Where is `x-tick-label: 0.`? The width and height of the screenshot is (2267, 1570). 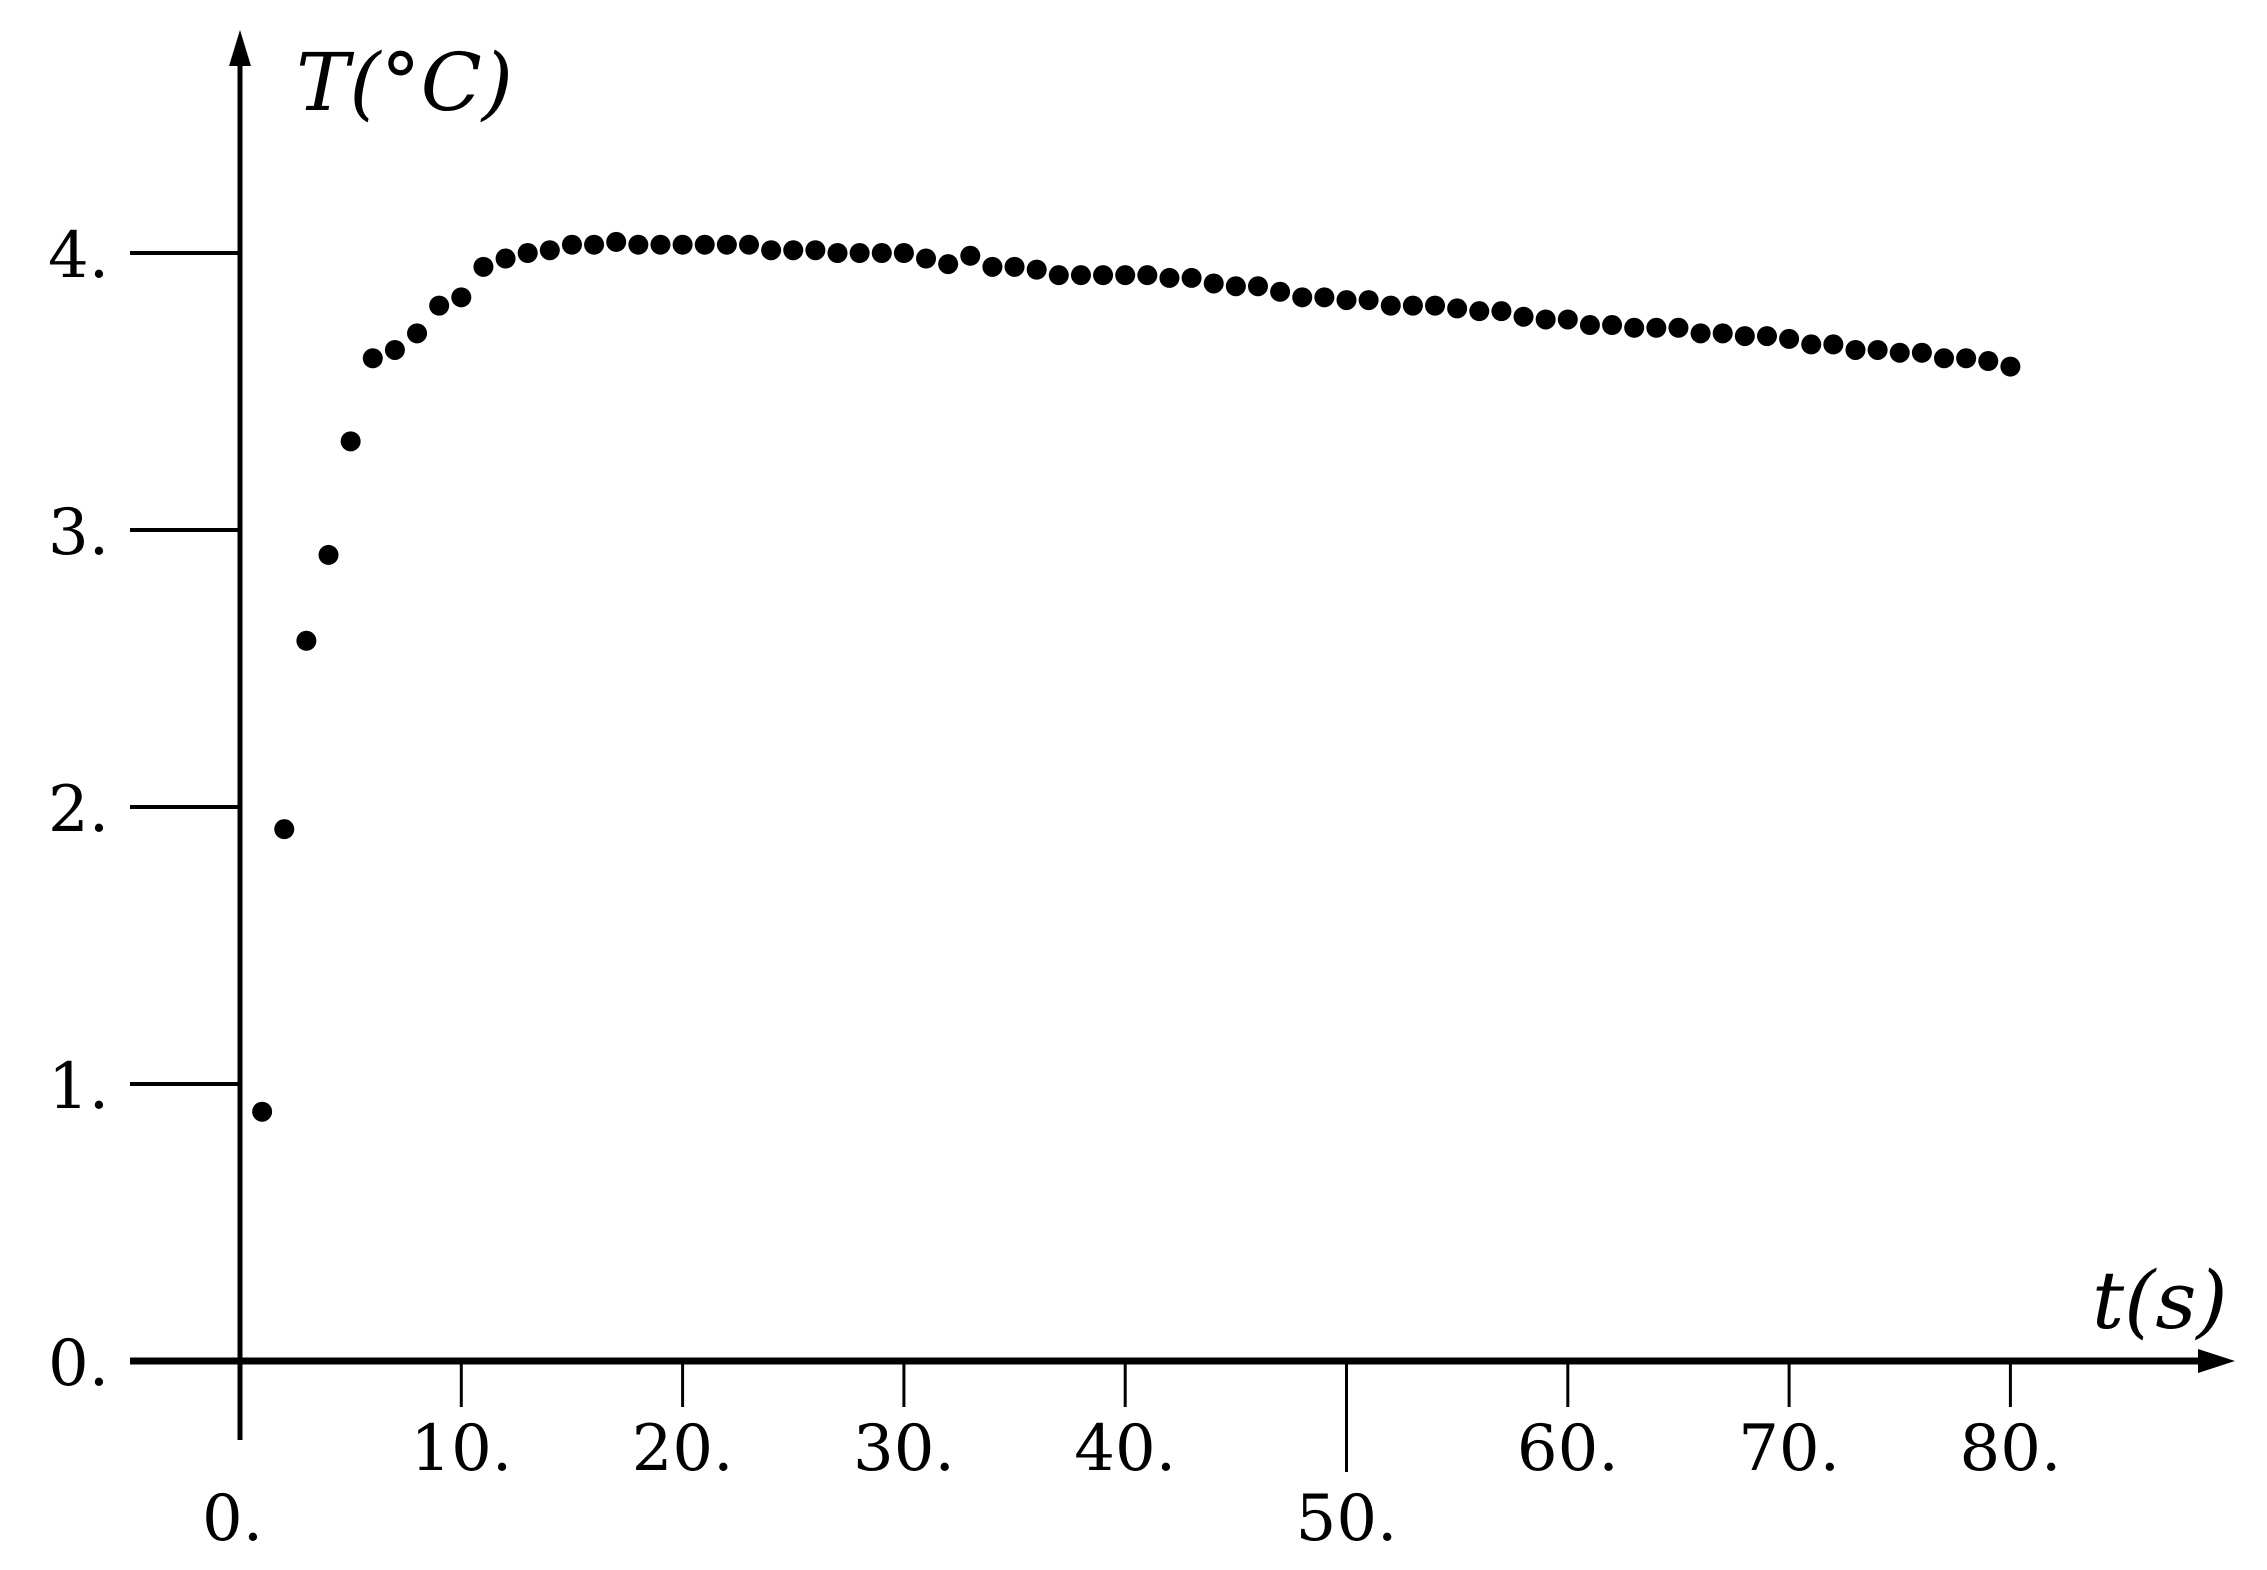
x-tick-label: 0. is located at coordinates (232, 1519).